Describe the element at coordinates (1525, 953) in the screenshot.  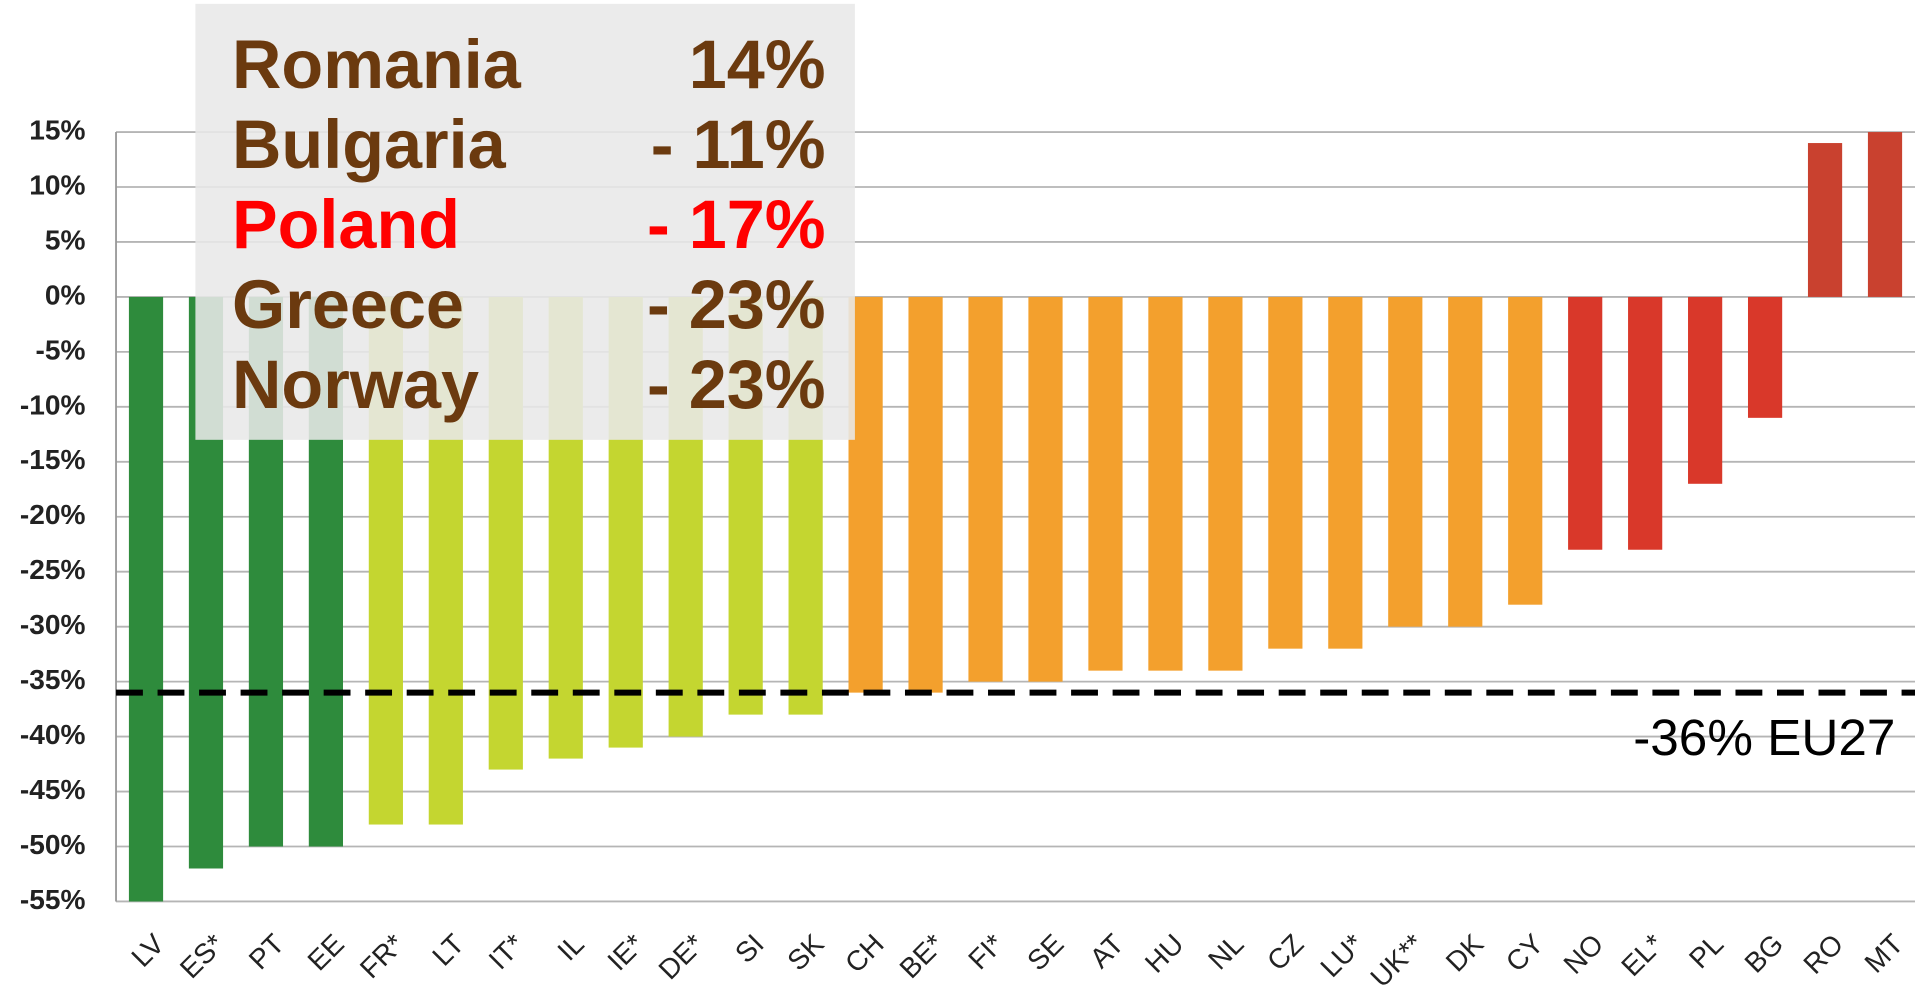
I see `x-tick-label: CY` at that location.